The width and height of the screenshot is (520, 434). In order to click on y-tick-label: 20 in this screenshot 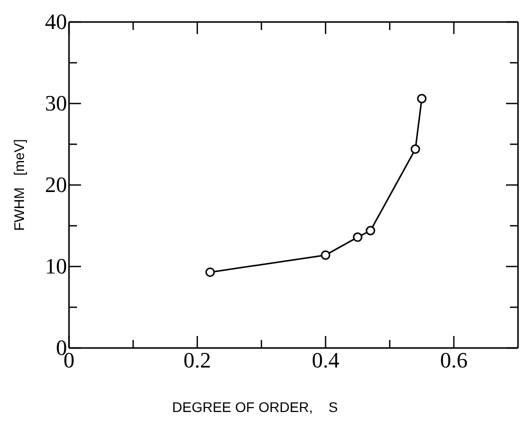, I will do `click(56, 185)`.